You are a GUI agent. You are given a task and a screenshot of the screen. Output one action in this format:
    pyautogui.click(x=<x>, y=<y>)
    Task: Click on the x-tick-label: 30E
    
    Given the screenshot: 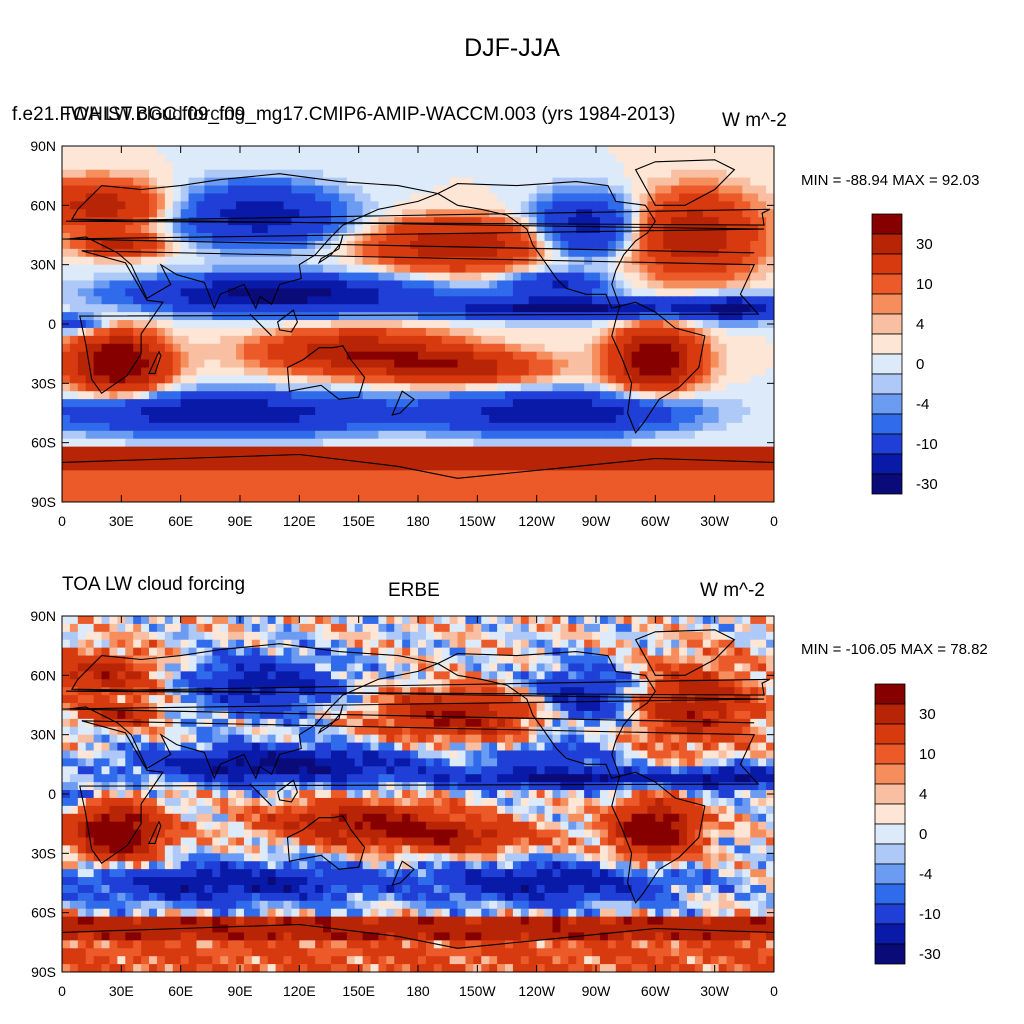 What is the action you would take?
    pyautogui.click(x=121, y=521)
    